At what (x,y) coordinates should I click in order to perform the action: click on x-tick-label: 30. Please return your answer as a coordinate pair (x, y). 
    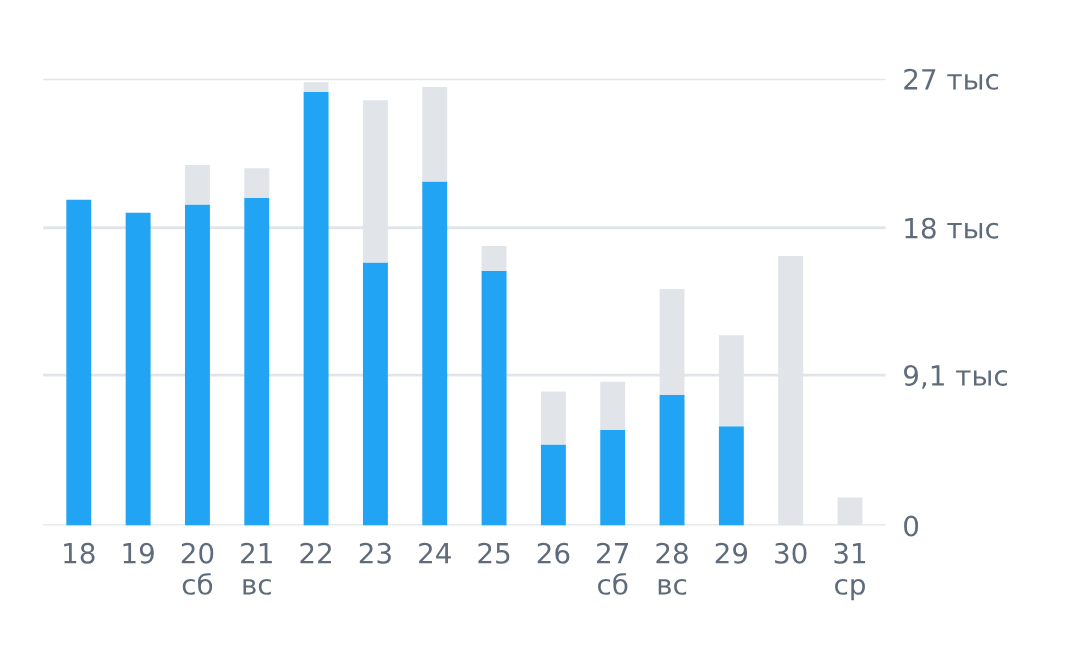
    Looking at the image, I should click on (791, 553).